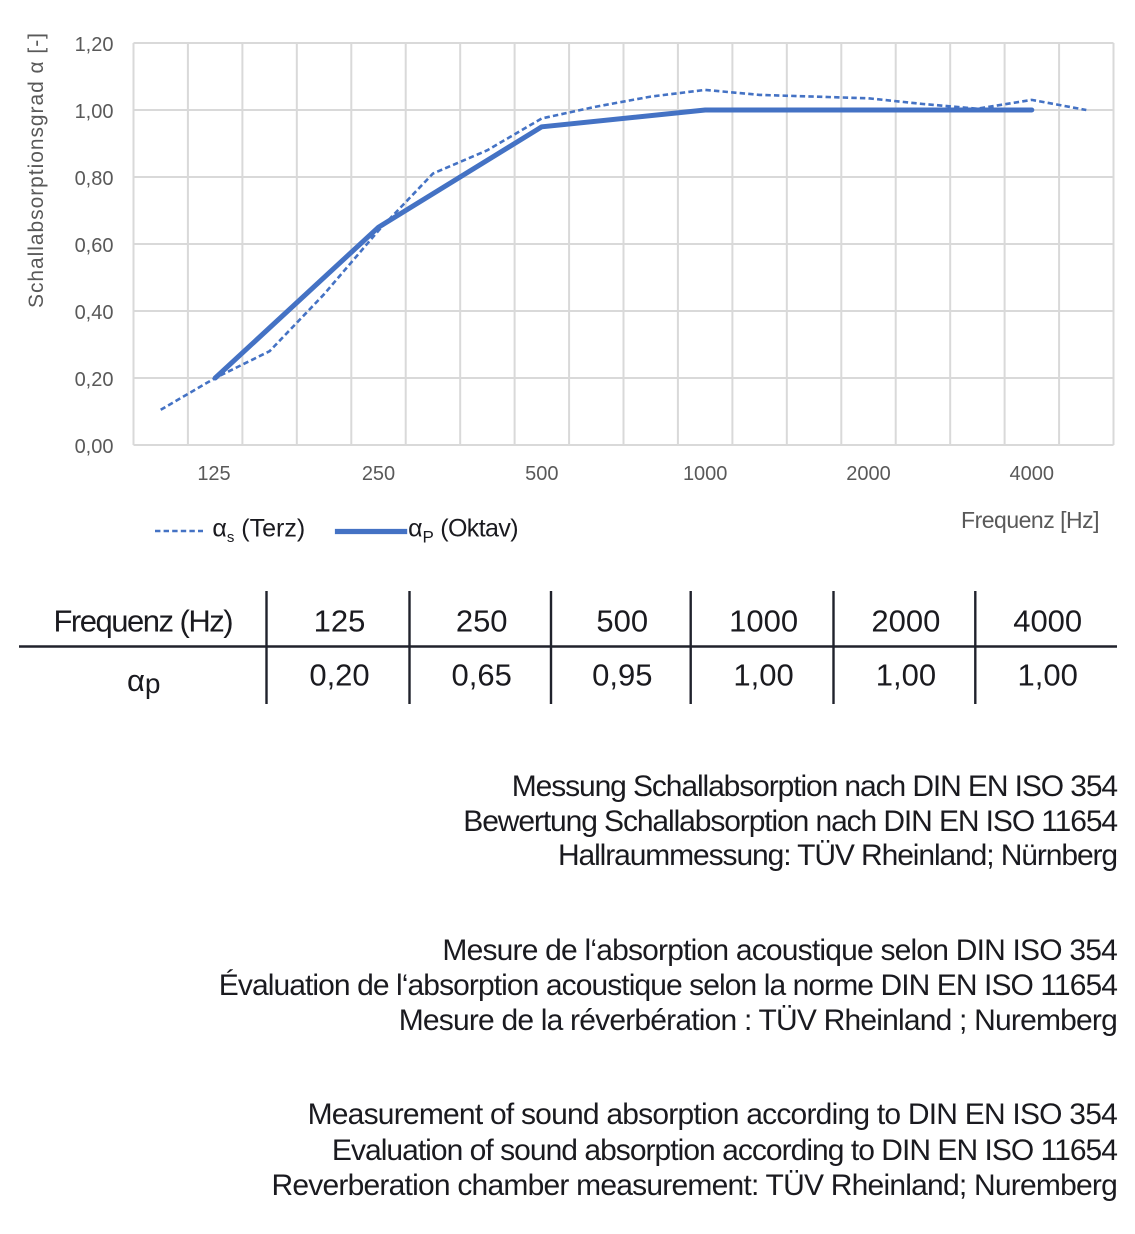 This screenshot has height=1234, width=1135. I want to click on svg-text: Frequenz (Hz), so click(142, 621).